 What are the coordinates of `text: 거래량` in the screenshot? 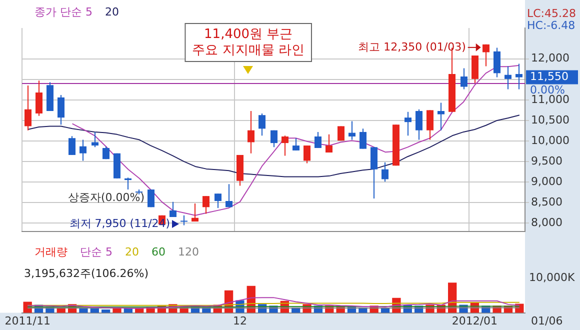 It's located at (51, 251).